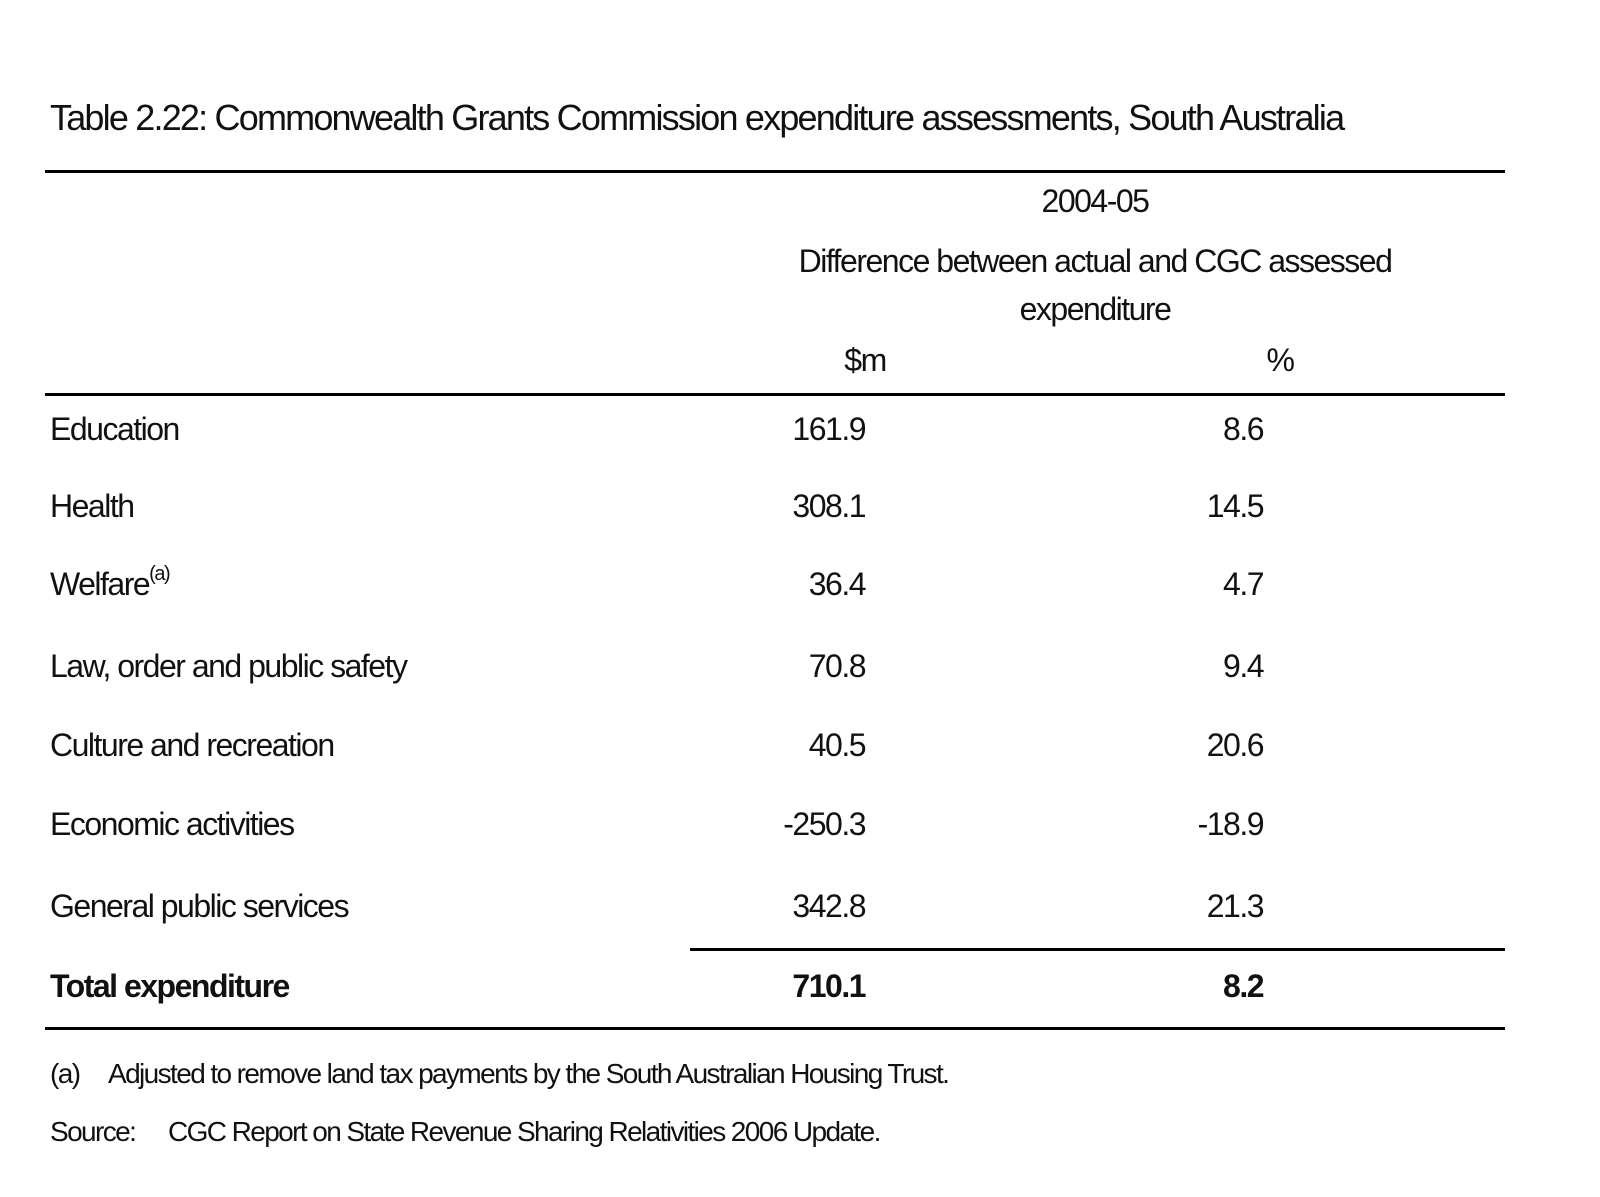 The image size is (1600, 1197). I want to click on cell-value: 20.6, so click(1235, 745).